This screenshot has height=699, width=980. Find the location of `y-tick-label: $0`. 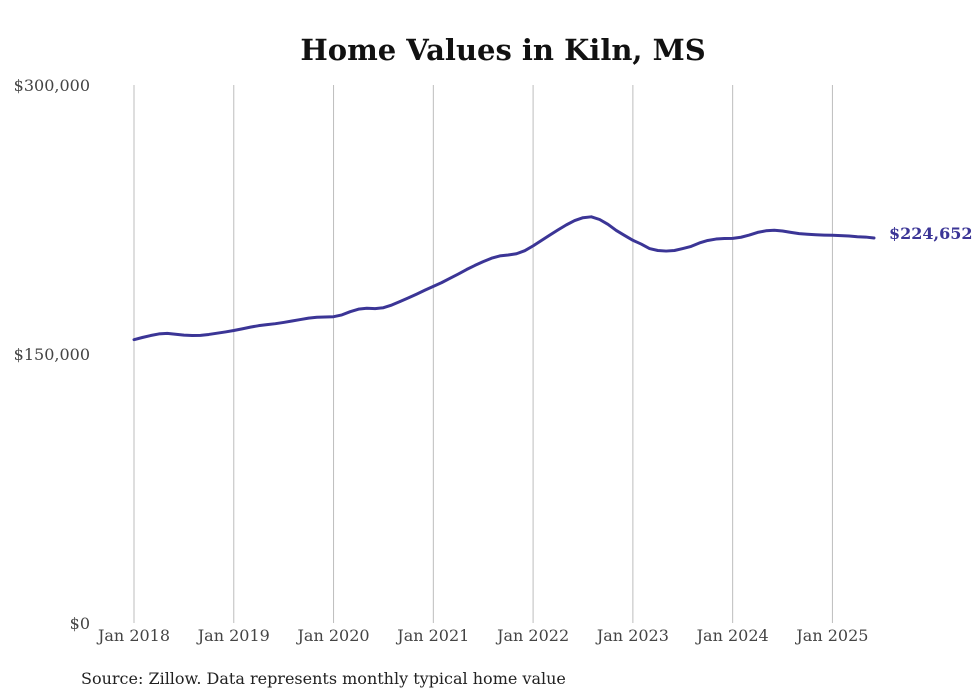

y-tick-label: $0 is located at coordinates (80, 623).